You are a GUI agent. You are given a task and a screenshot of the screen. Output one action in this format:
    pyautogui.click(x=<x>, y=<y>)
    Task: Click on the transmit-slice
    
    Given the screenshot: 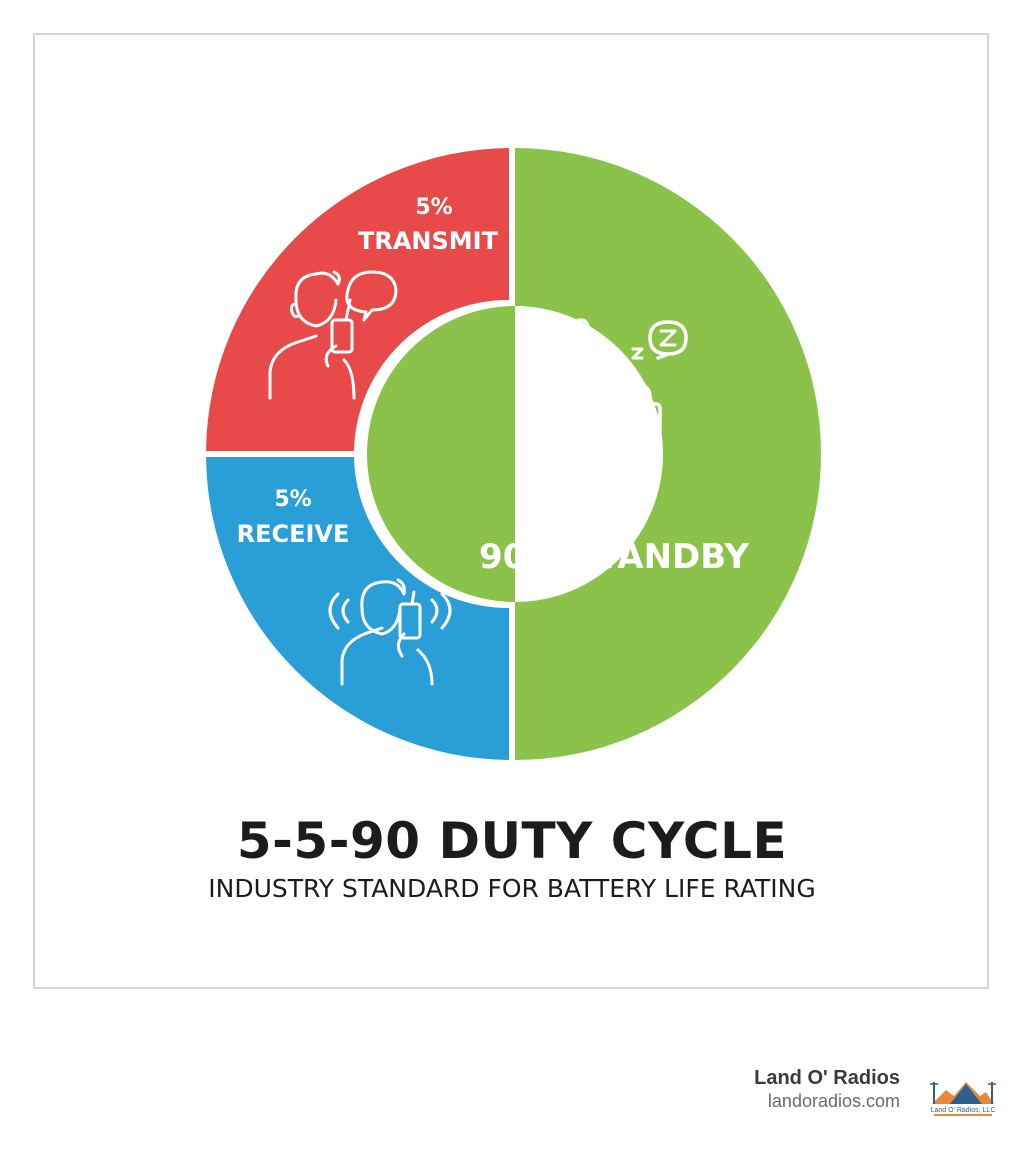 What is the action you would take?
    pyautogui.click(x=357, y=299)
    